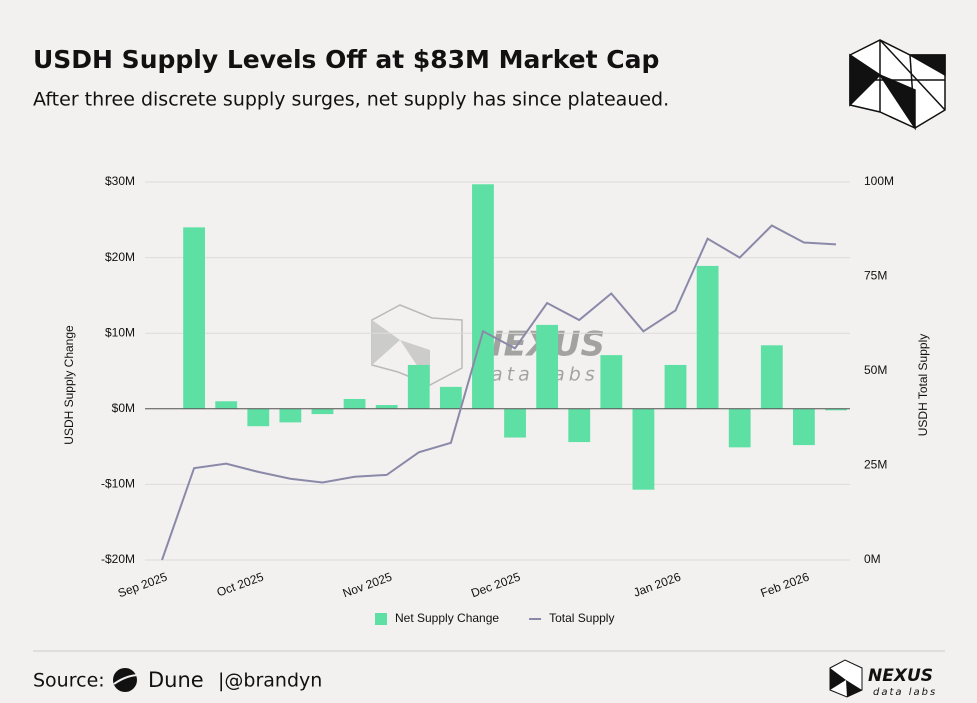  Describe the element at coordinates (120, 332) in the screenshot. I see `y-tick-label: $10M` at that location.